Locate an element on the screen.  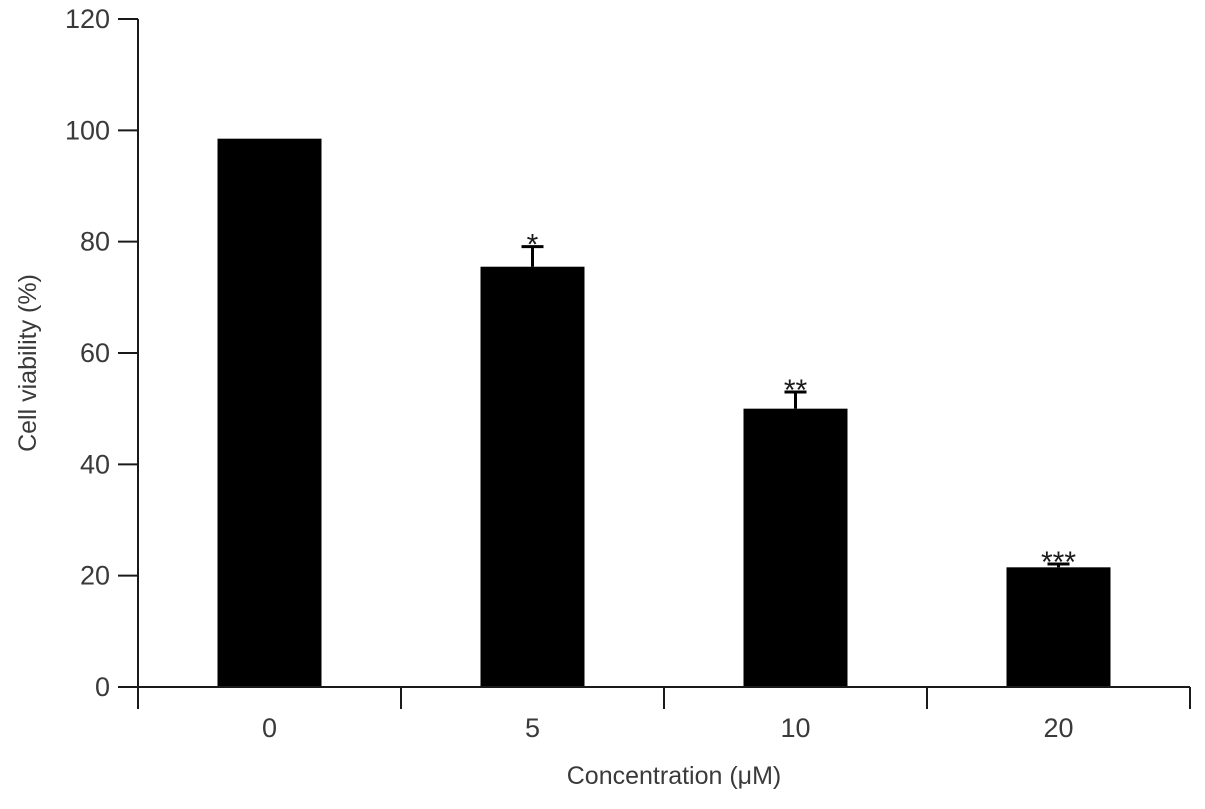
y-tick-label: 80 is located at coordinates (95, 242).